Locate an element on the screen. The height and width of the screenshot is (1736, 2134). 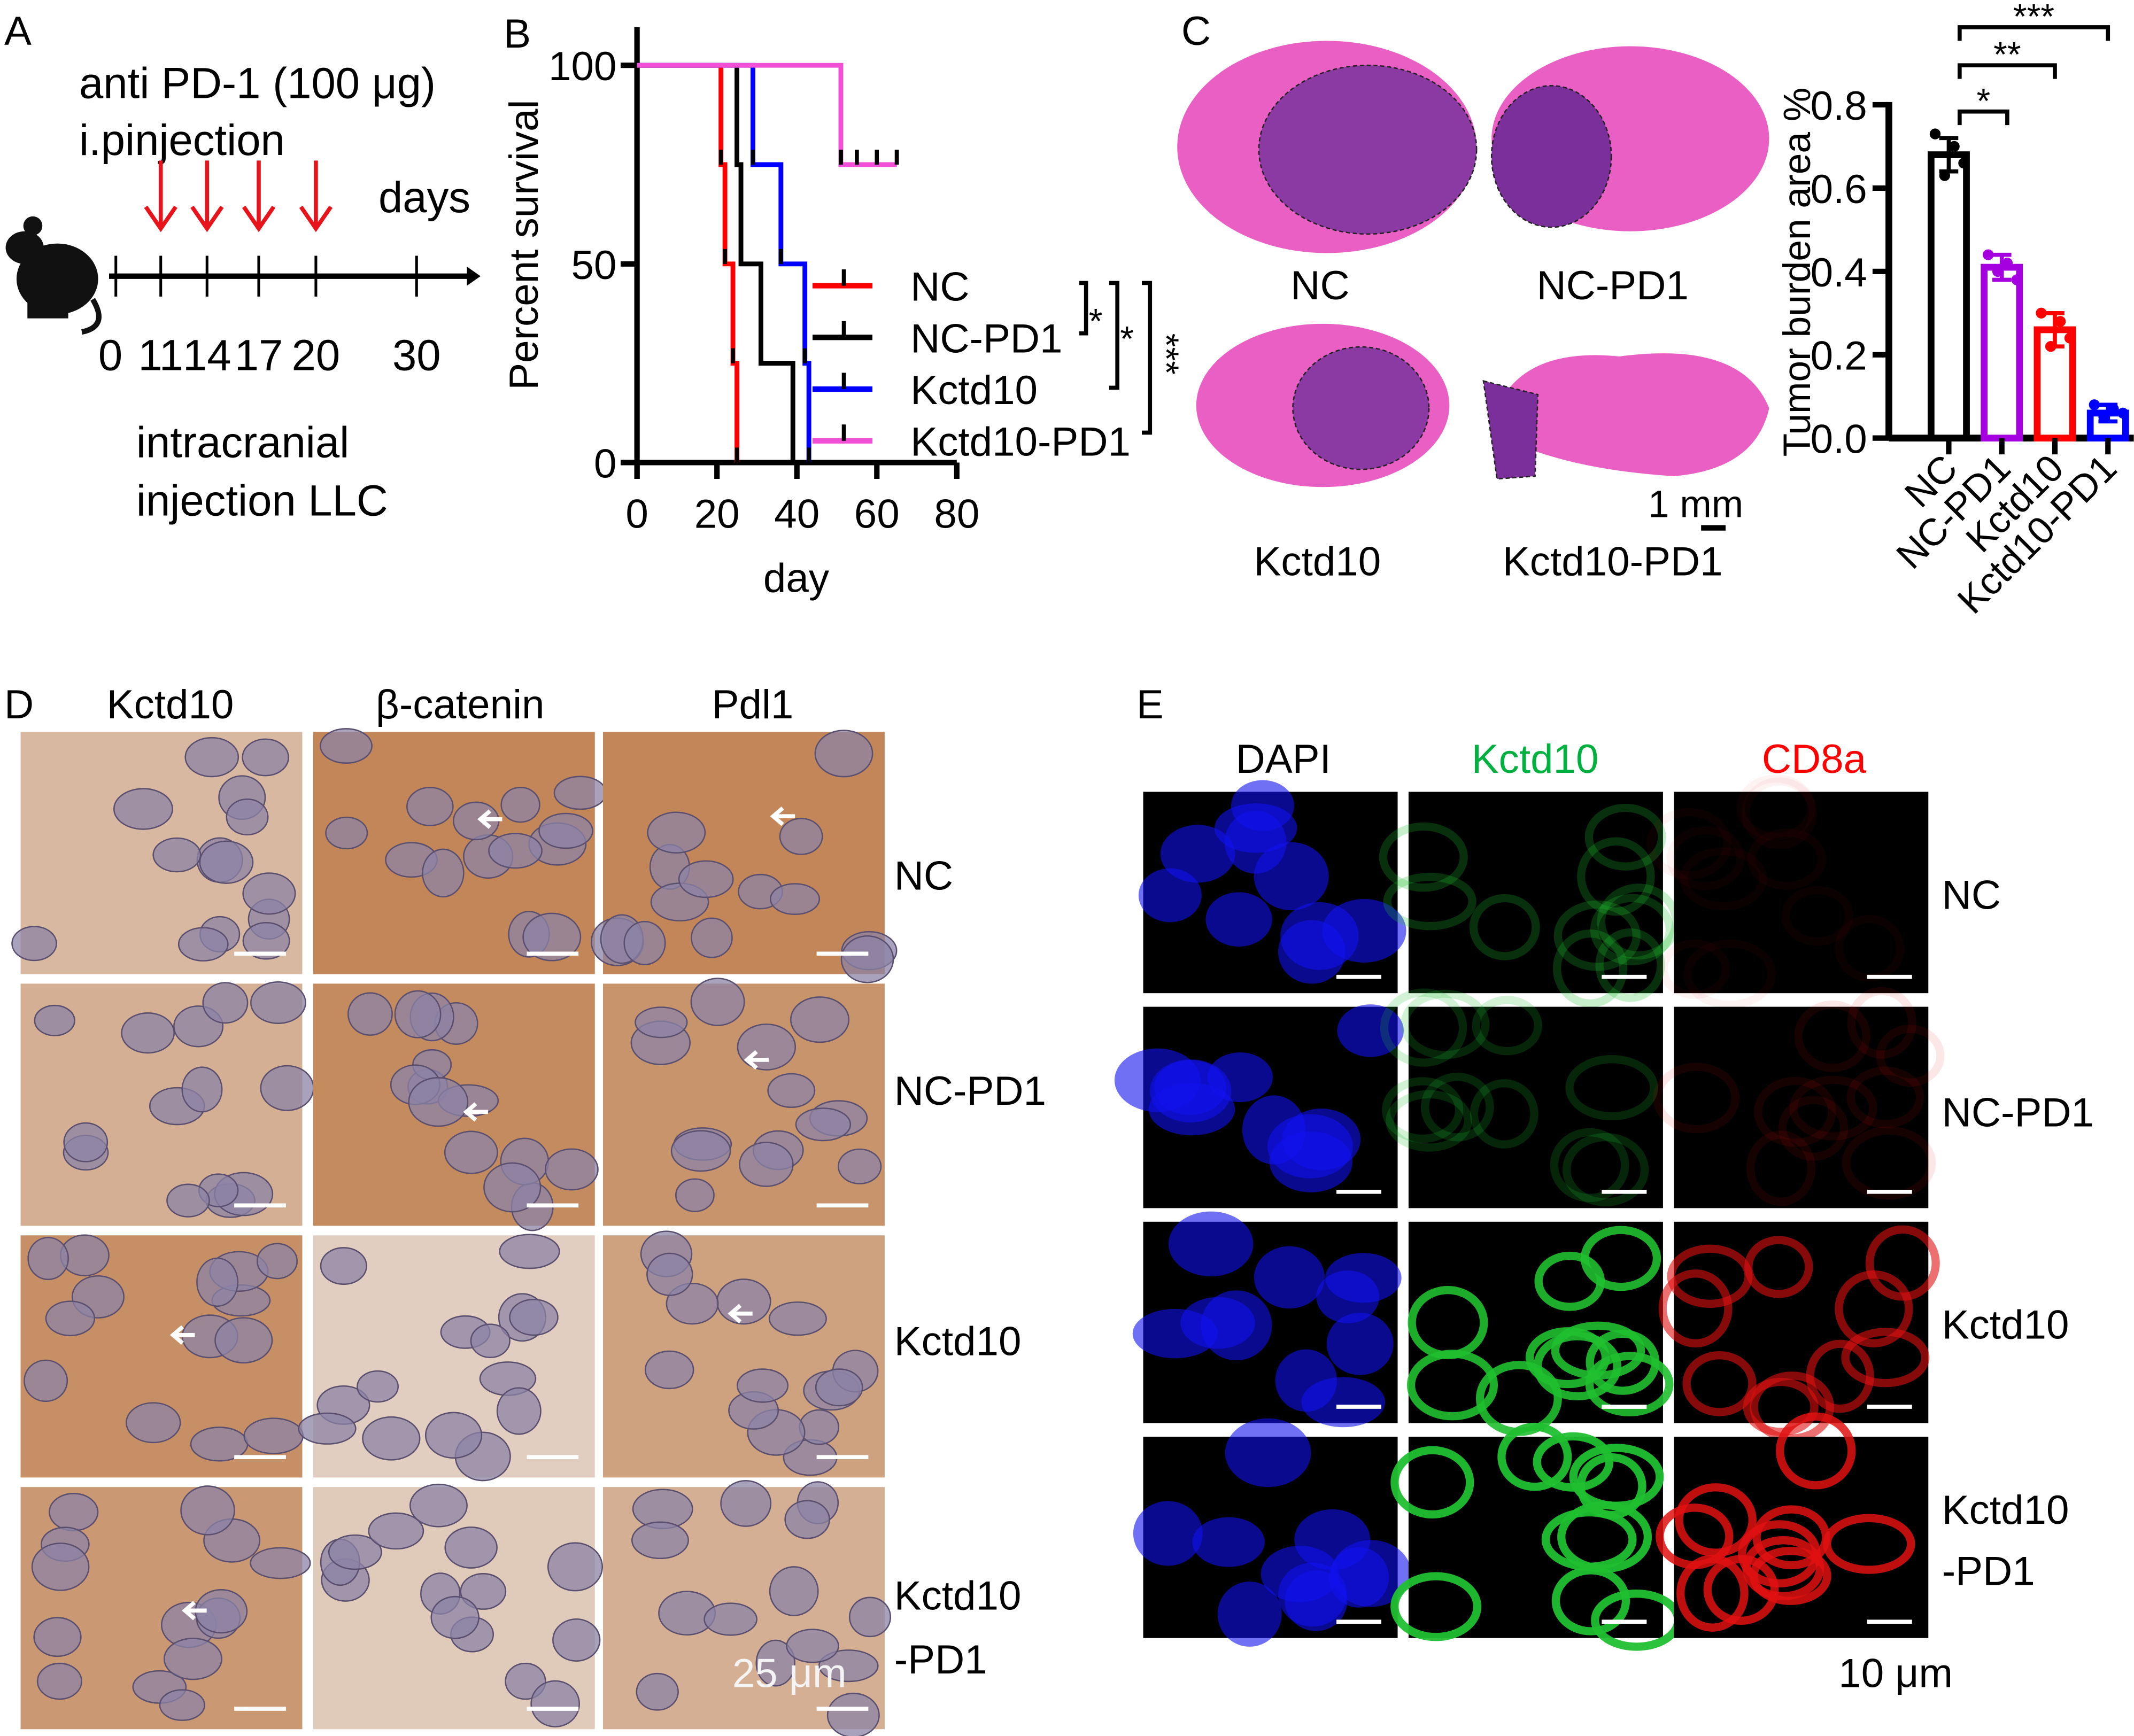
sig-label: * is located at coordinates (1983, 101).